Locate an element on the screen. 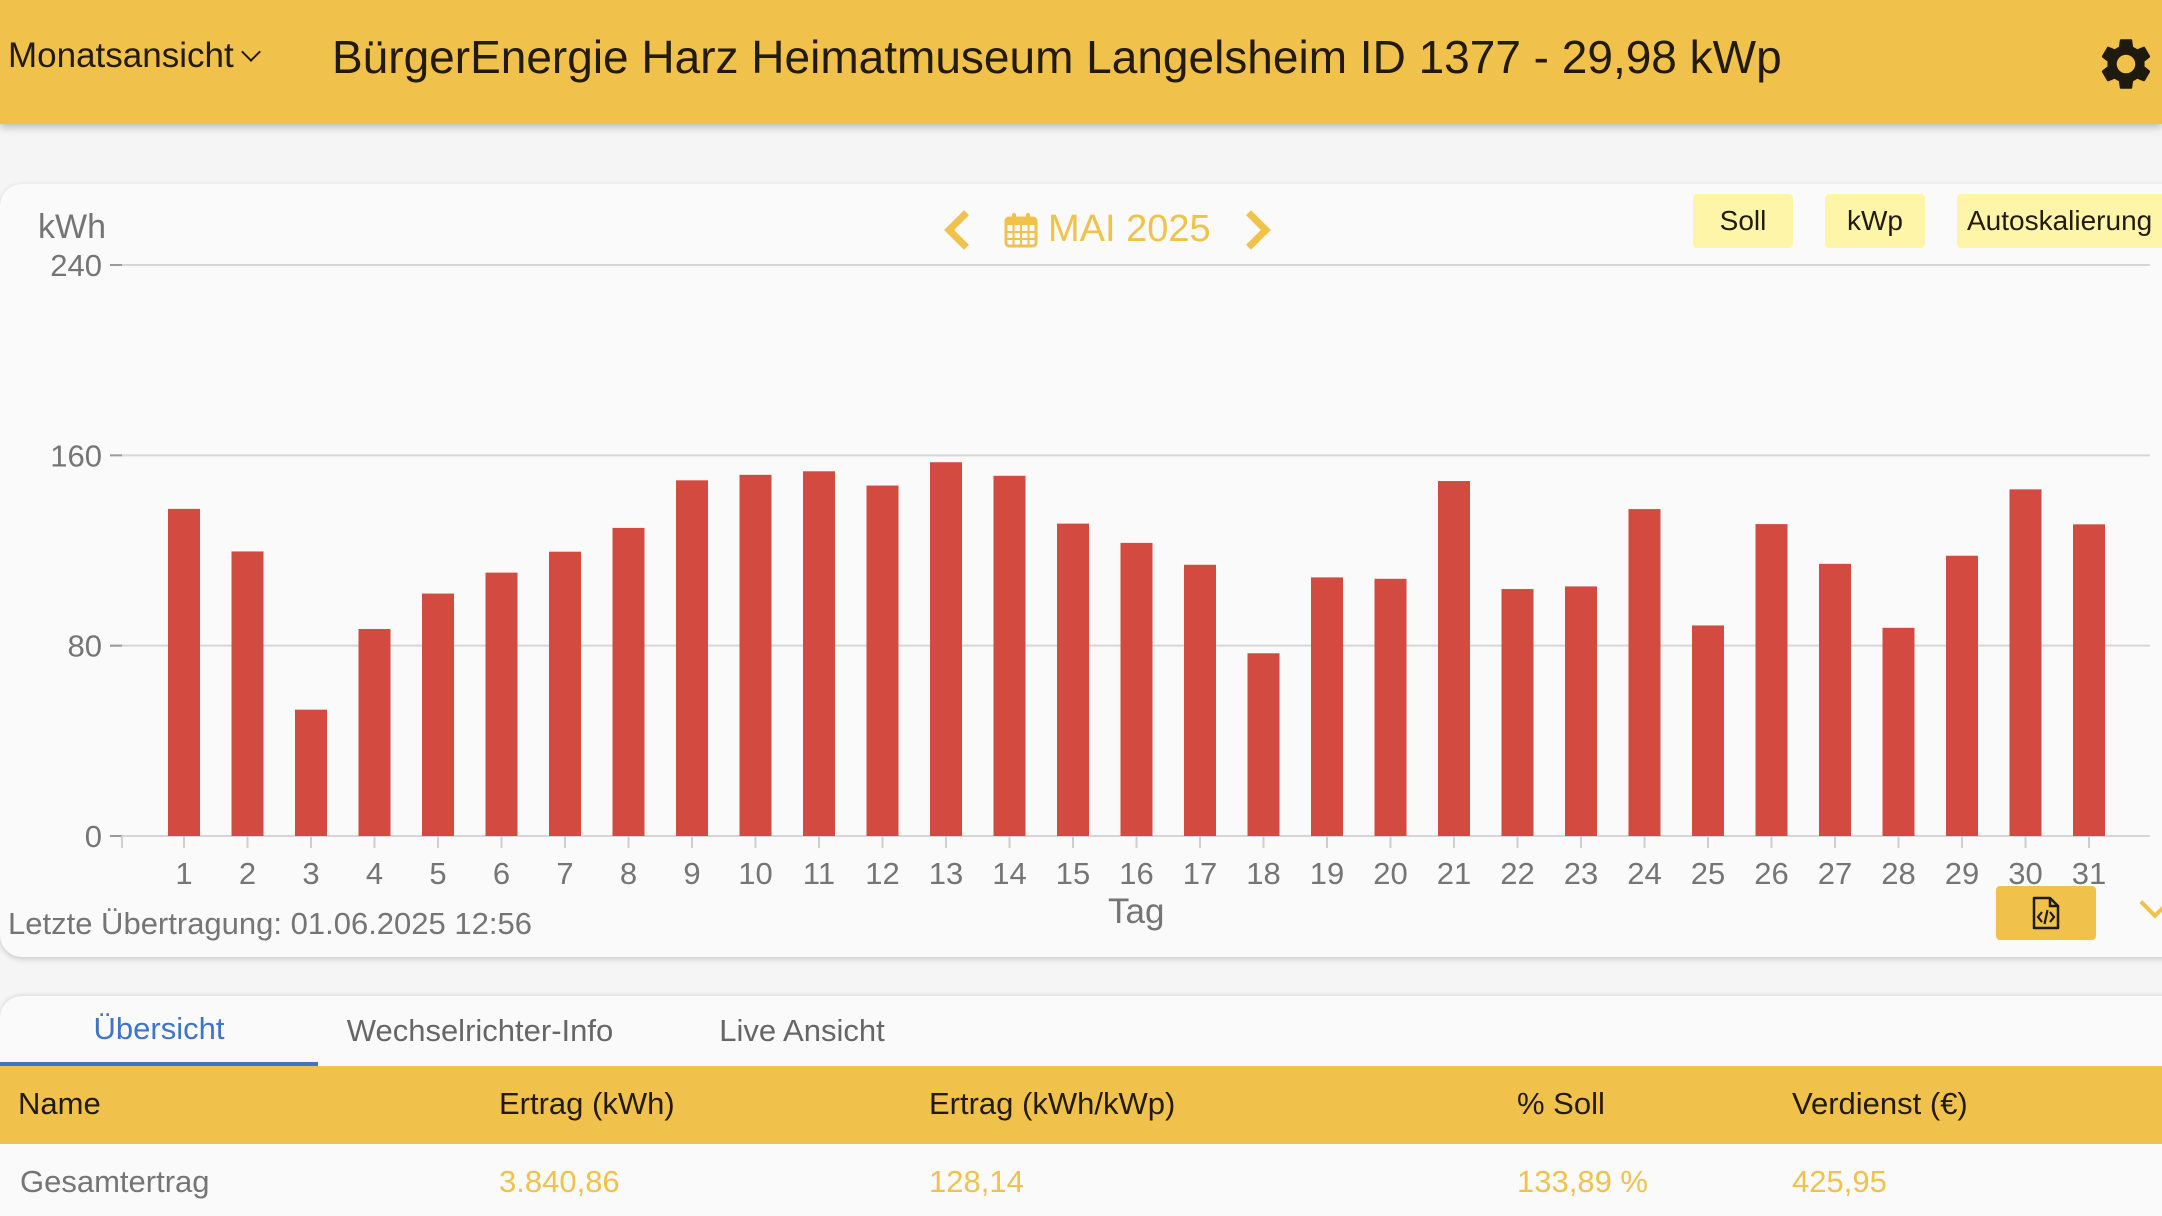 The image size is (2162, 1216). svg-text: 160 is located at coordinates (76, 455).